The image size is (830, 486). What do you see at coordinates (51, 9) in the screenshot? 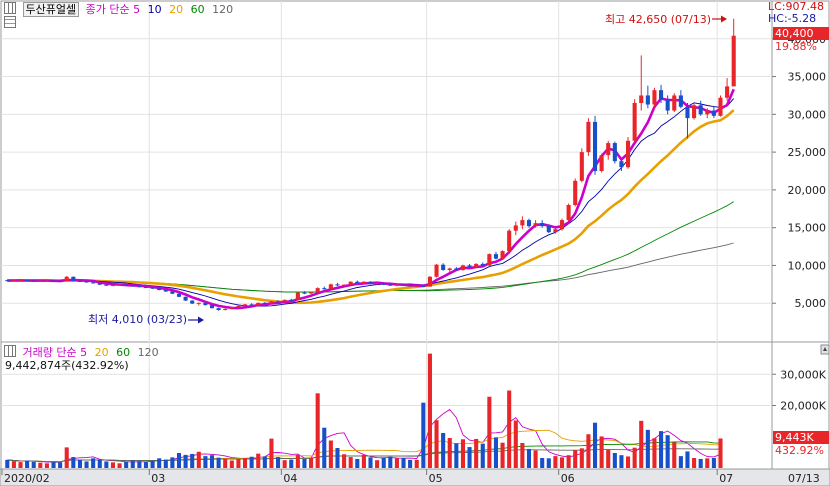
I see `stock-name-button: 두산퓨얼셀` at bounding box center [51, 9].